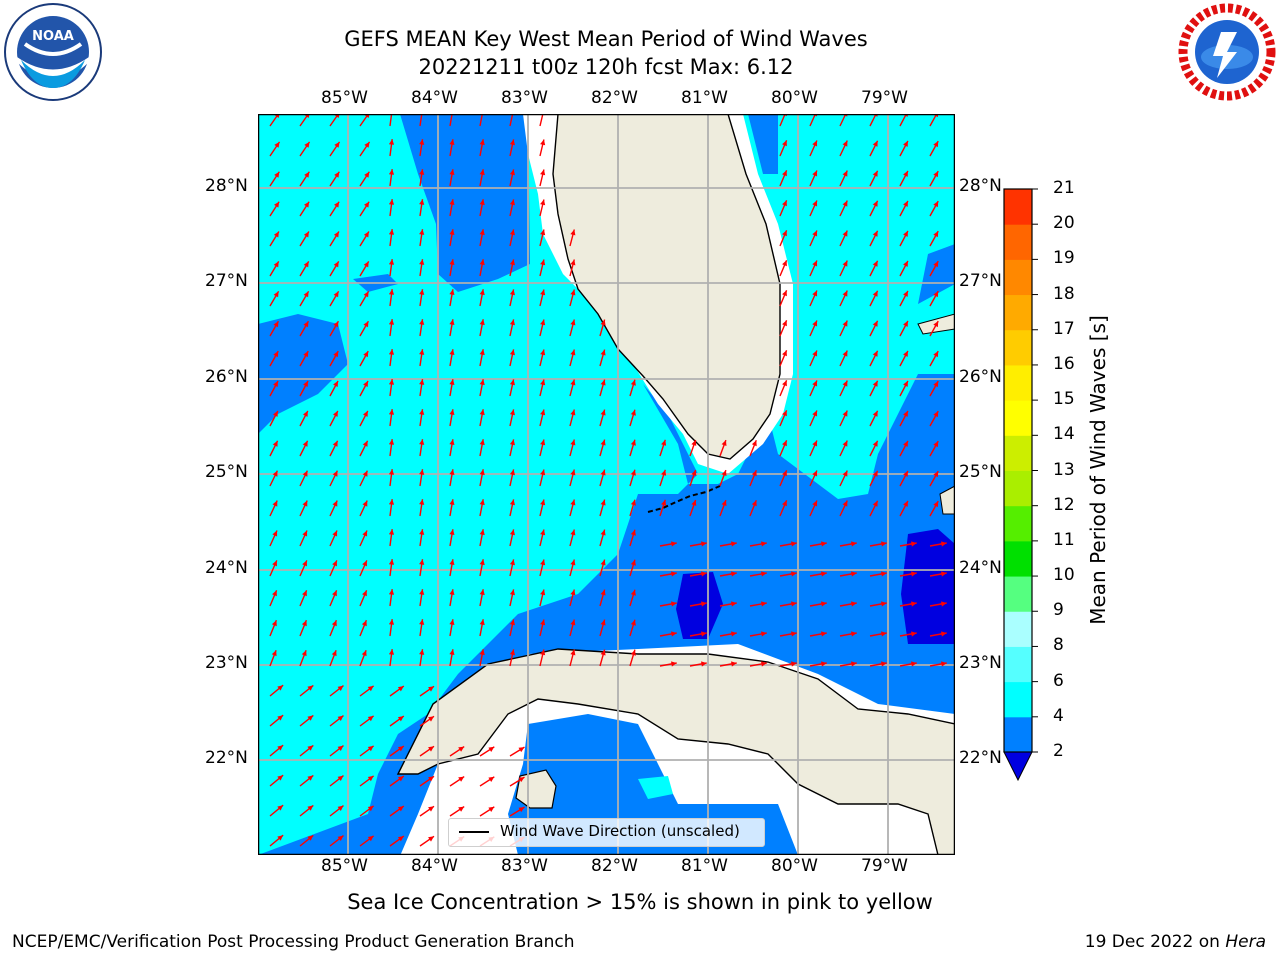 The height and width of the screenshot is (960, 1280). What do you see at coordinates (1058, 610) in the screenshot?
I see `colorbar-tick-label: 9` at bounding box center [1058, 610].